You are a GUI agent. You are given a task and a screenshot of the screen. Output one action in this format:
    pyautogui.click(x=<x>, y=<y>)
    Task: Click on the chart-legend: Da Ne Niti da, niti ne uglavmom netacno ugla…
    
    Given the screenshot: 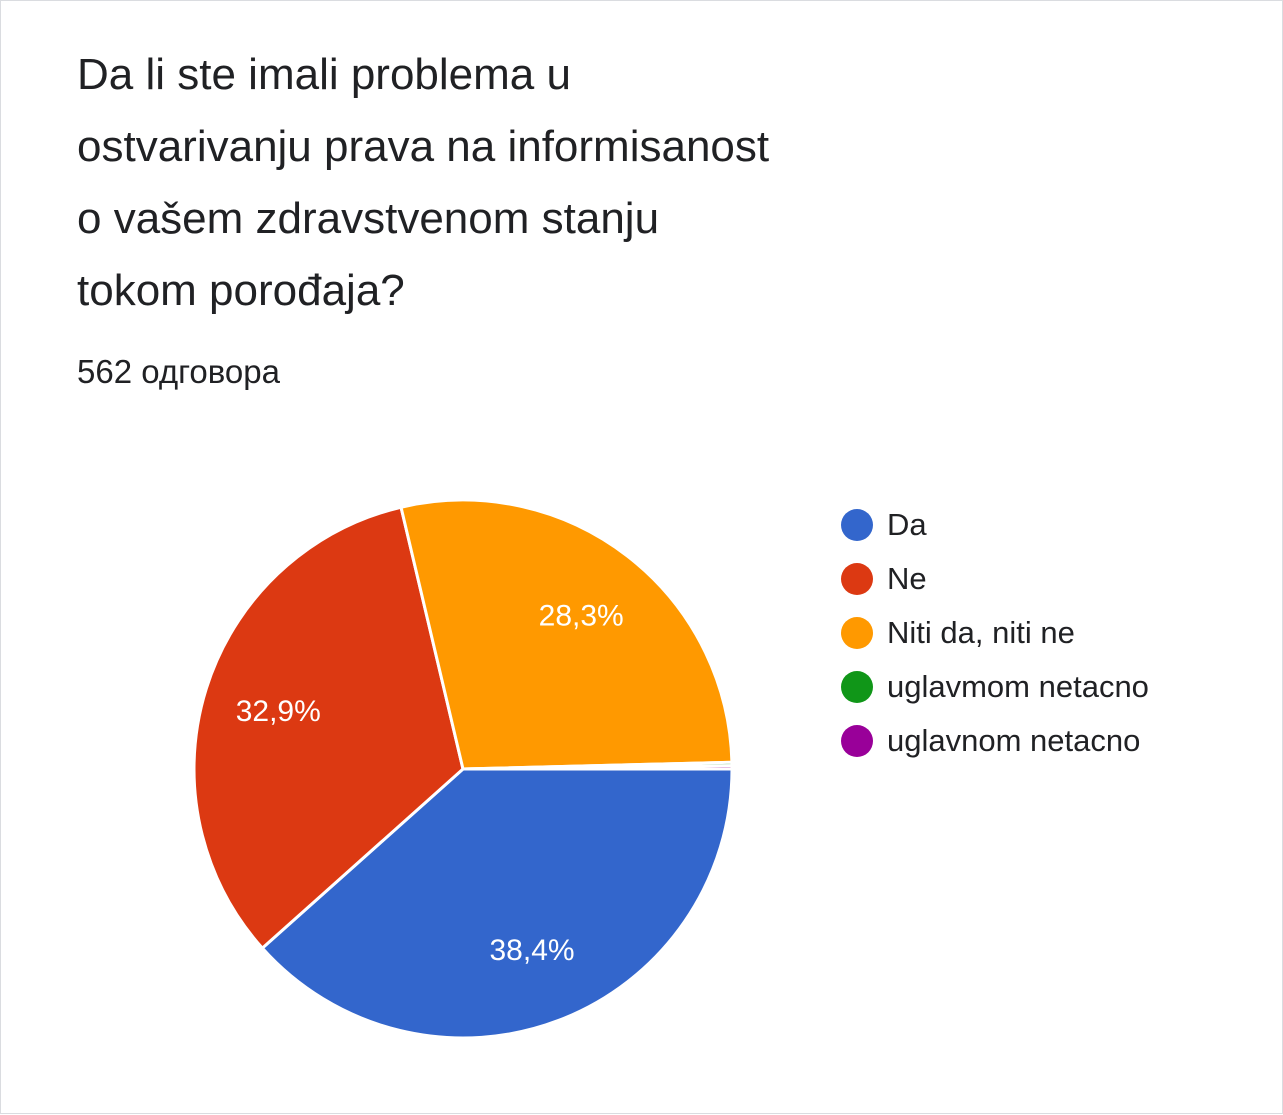 What is the action you would take?
    pyautogui.click(x=995, y=633)
    